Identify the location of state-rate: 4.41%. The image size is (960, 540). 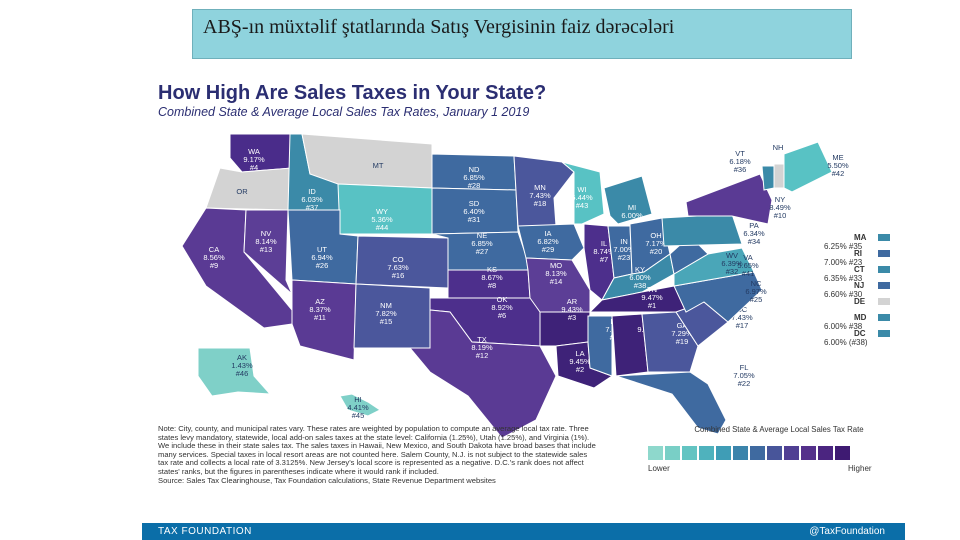
(358, 407).